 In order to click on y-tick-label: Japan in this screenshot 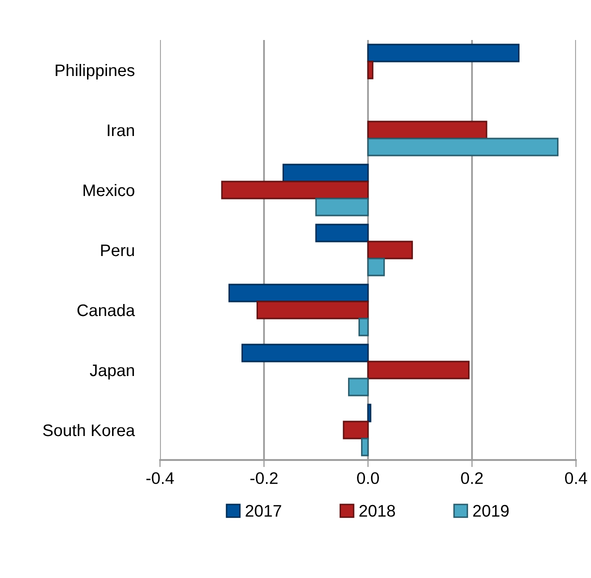, I will do `click(112, 372)`.